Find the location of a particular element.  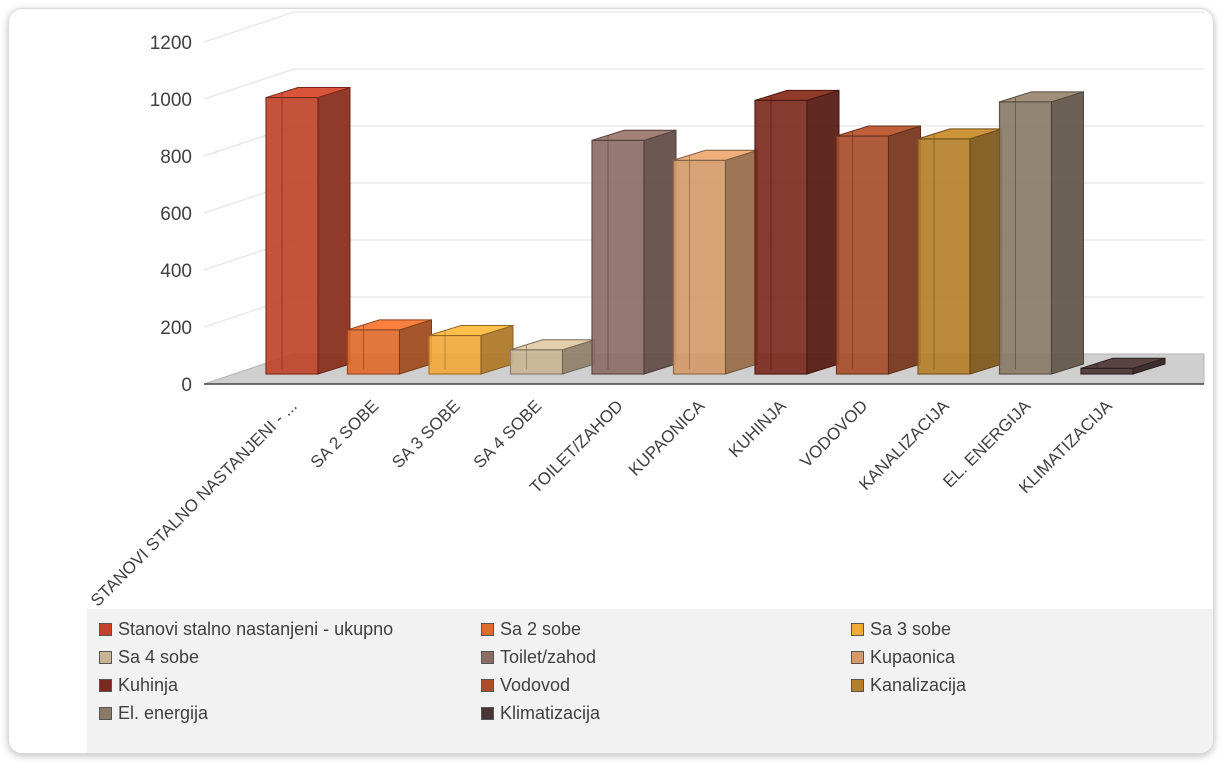

x-tick-label: SA 4 SOBE is located at coordinates (508, 434).